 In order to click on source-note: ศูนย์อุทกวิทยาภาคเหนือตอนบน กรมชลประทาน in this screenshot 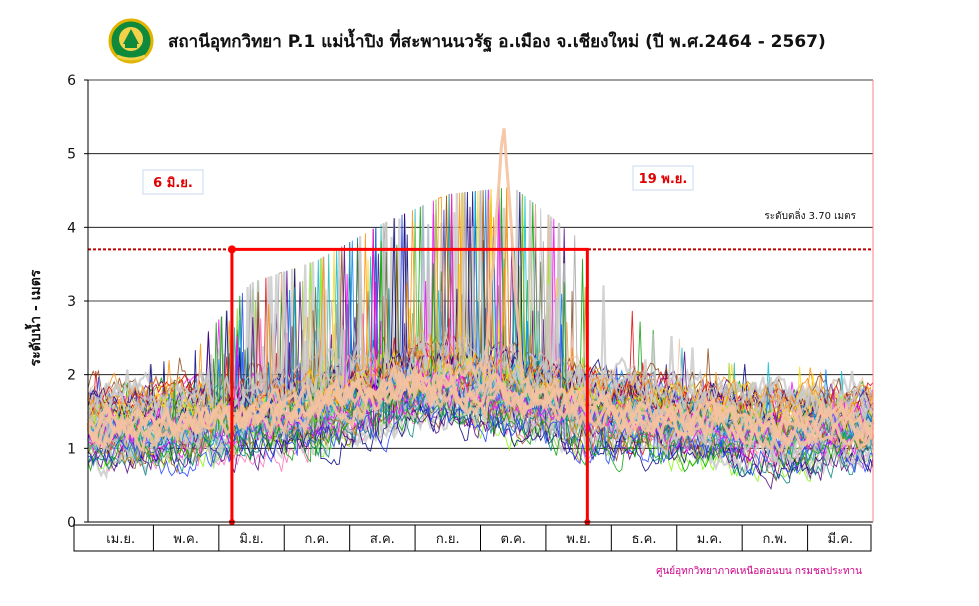, I will do `click(759, 571)`.